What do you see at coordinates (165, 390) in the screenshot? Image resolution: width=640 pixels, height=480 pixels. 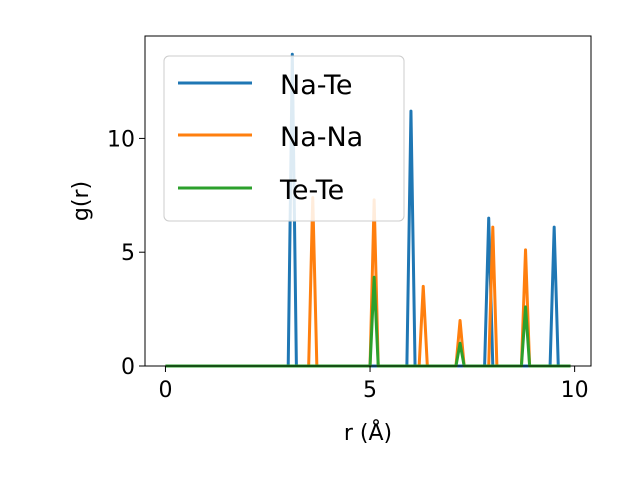 I see `x-tick-label: 0` at bounding box center [165, 390].